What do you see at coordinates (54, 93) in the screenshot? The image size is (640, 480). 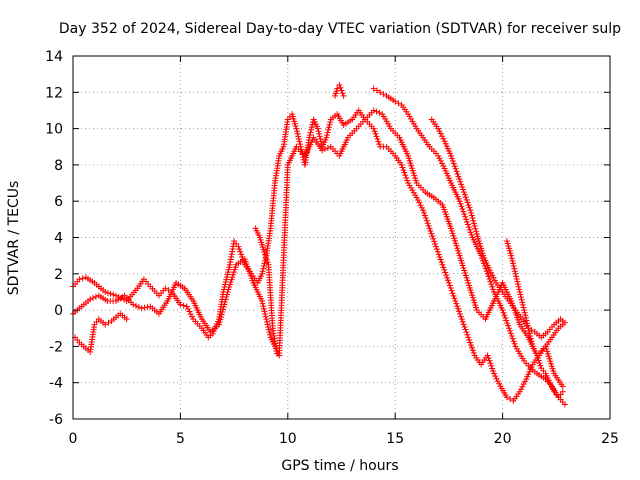 I see `y-tick-label: 12` at bounding box center [54, 93].